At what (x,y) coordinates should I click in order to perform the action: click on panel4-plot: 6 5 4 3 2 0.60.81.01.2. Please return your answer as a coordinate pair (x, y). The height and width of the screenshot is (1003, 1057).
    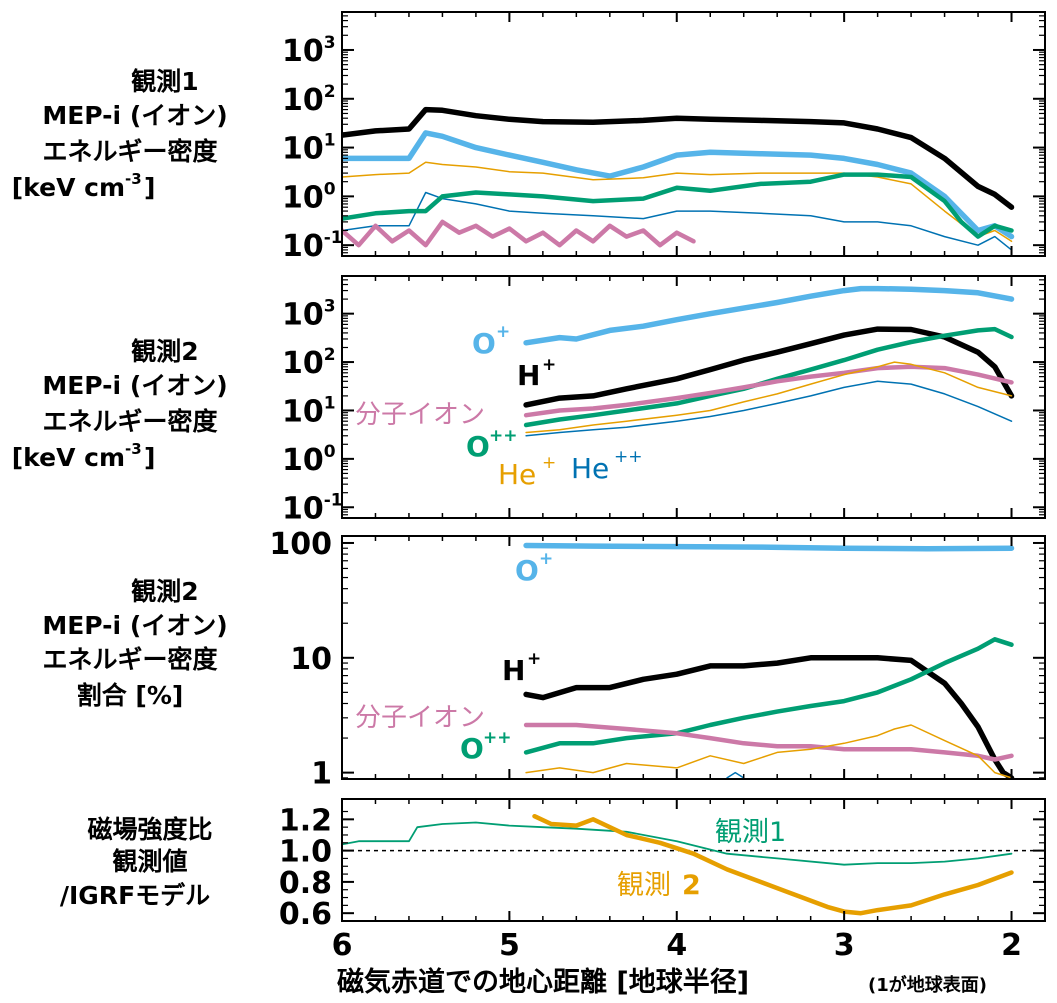
    Looking at the image, I should click on (662, 880).